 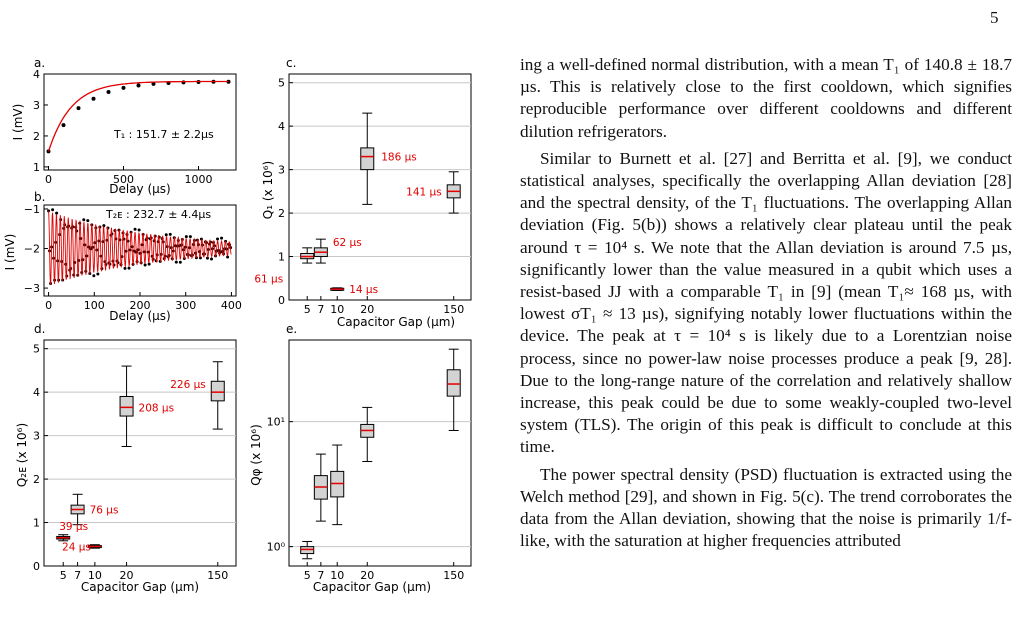 I want to click on panel-b-ylabel: I (mV), so click(x=10, y=252).